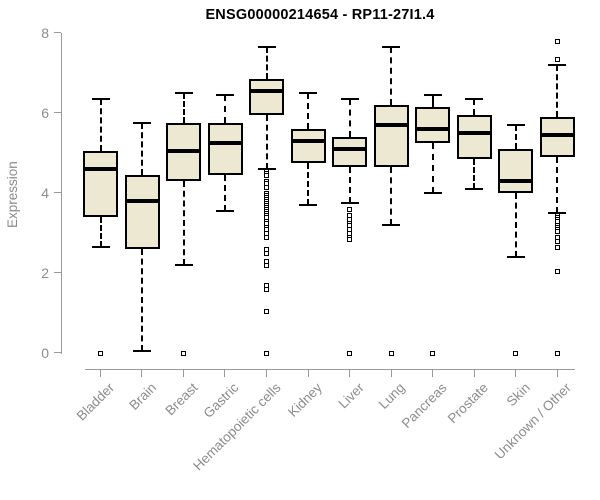 The image size is (600, 500). Describe the element at coordinates (181, 399) in the screenshot. I see `x-category-label: Breast` at that location.